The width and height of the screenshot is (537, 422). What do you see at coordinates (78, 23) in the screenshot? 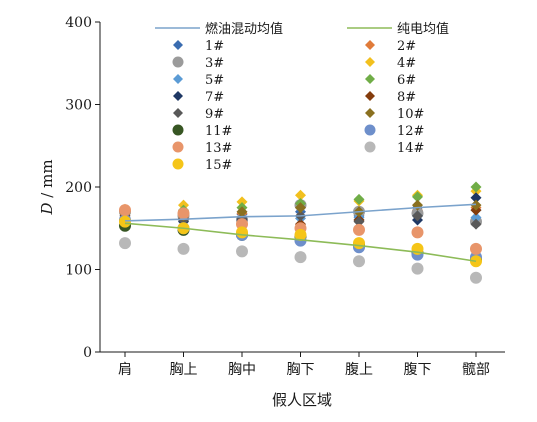
I see `y-tick-label: 400` at bounding box center [78, 23].